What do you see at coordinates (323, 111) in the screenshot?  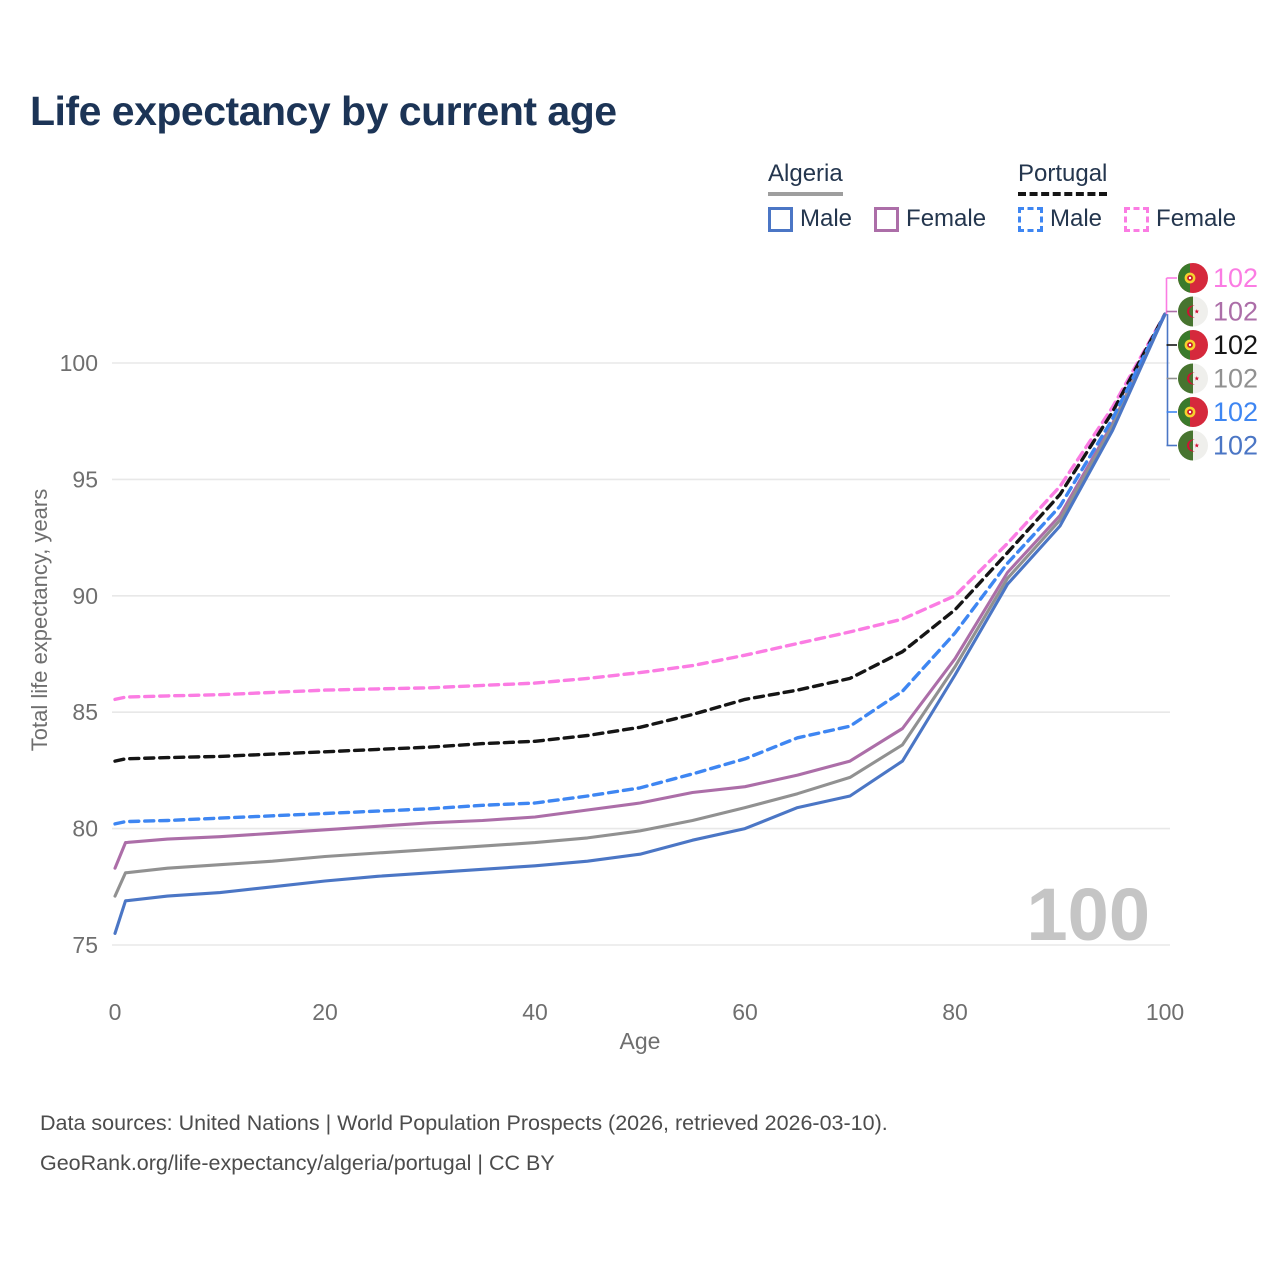 I see `chart-title: Life expectancy by current age` at bounding box center [323, 111].